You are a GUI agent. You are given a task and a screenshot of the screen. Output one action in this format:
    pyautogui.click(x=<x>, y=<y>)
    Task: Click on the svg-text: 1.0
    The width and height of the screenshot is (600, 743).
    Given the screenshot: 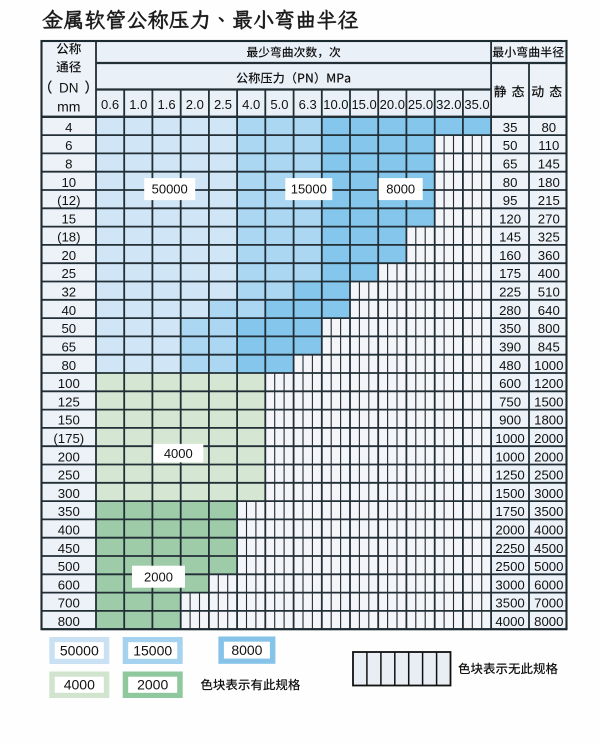 What is the action you would take?
    pyautogui.click(x=138, y=104)
    